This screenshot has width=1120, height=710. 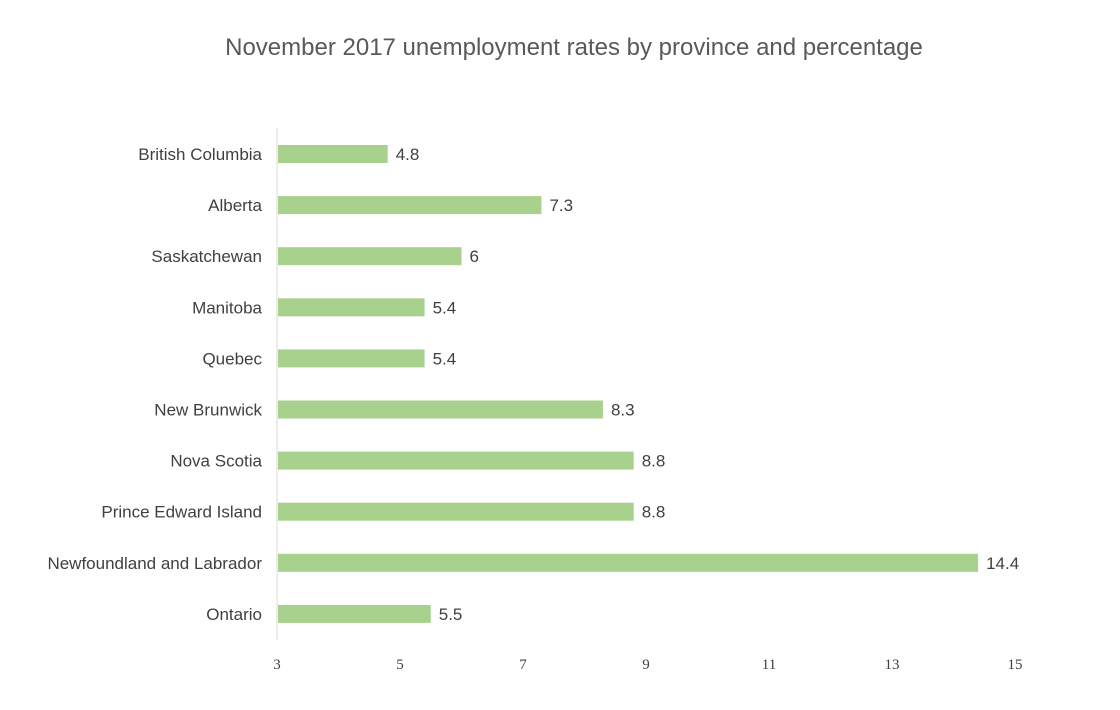 What do you see at coordinates (769, 665) in the screenshot?
I see `x-tick-label: 11` at bounding box center [769, 665].